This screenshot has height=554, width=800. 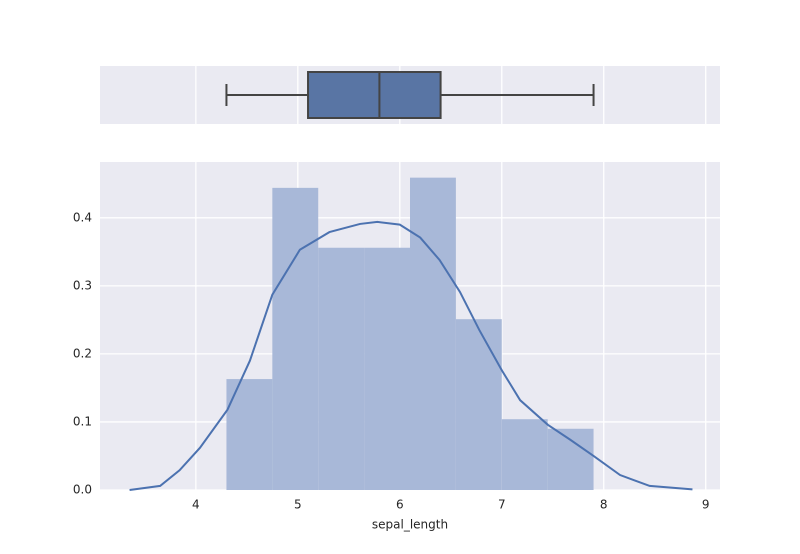 I want to click on y-tick-label: 0.4, so click(x=82, y=217).